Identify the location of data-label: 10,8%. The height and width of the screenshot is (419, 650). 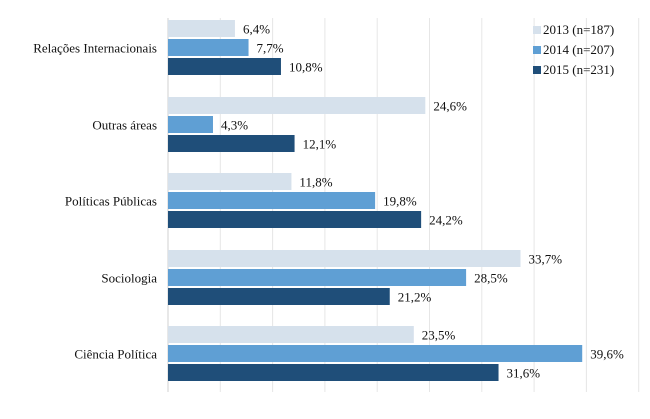
(306, 67).